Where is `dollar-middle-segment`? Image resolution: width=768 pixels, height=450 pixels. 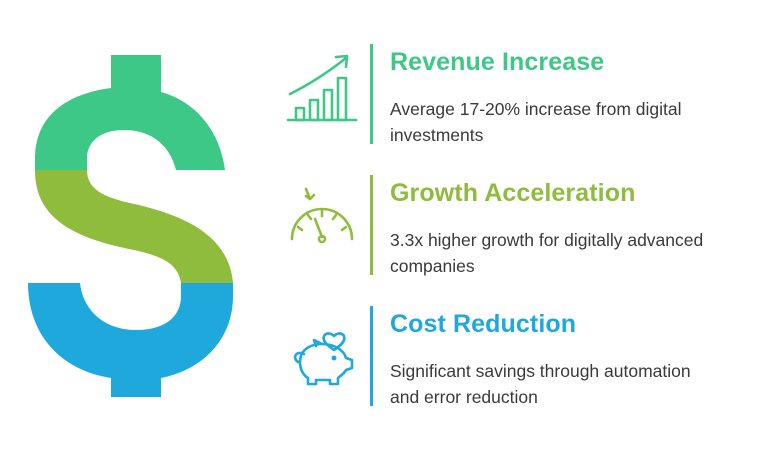 dollar-middle-segment is located at coordinates (134, 226).